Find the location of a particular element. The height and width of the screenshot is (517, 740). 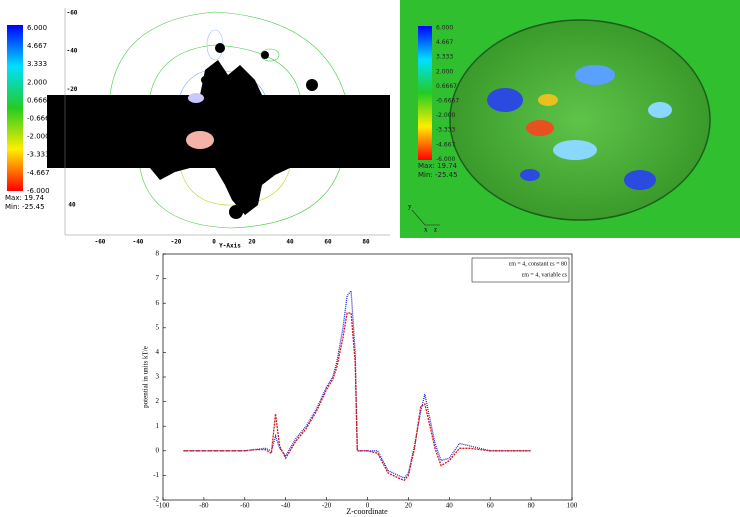

y-axis-label: potential in units kT/e is located at coordinates (146, 377).